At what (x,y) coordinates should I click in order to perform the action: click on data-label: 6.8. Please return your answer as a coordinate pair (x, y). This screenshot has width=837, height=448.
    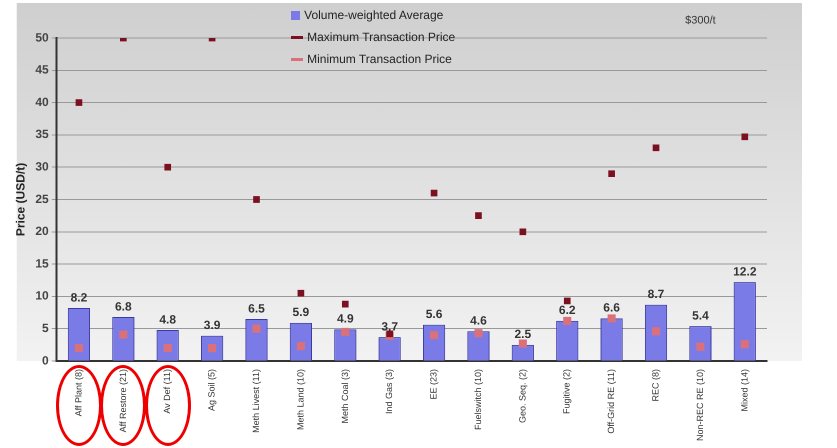
    Looking at the image, I should click on (123, 306).